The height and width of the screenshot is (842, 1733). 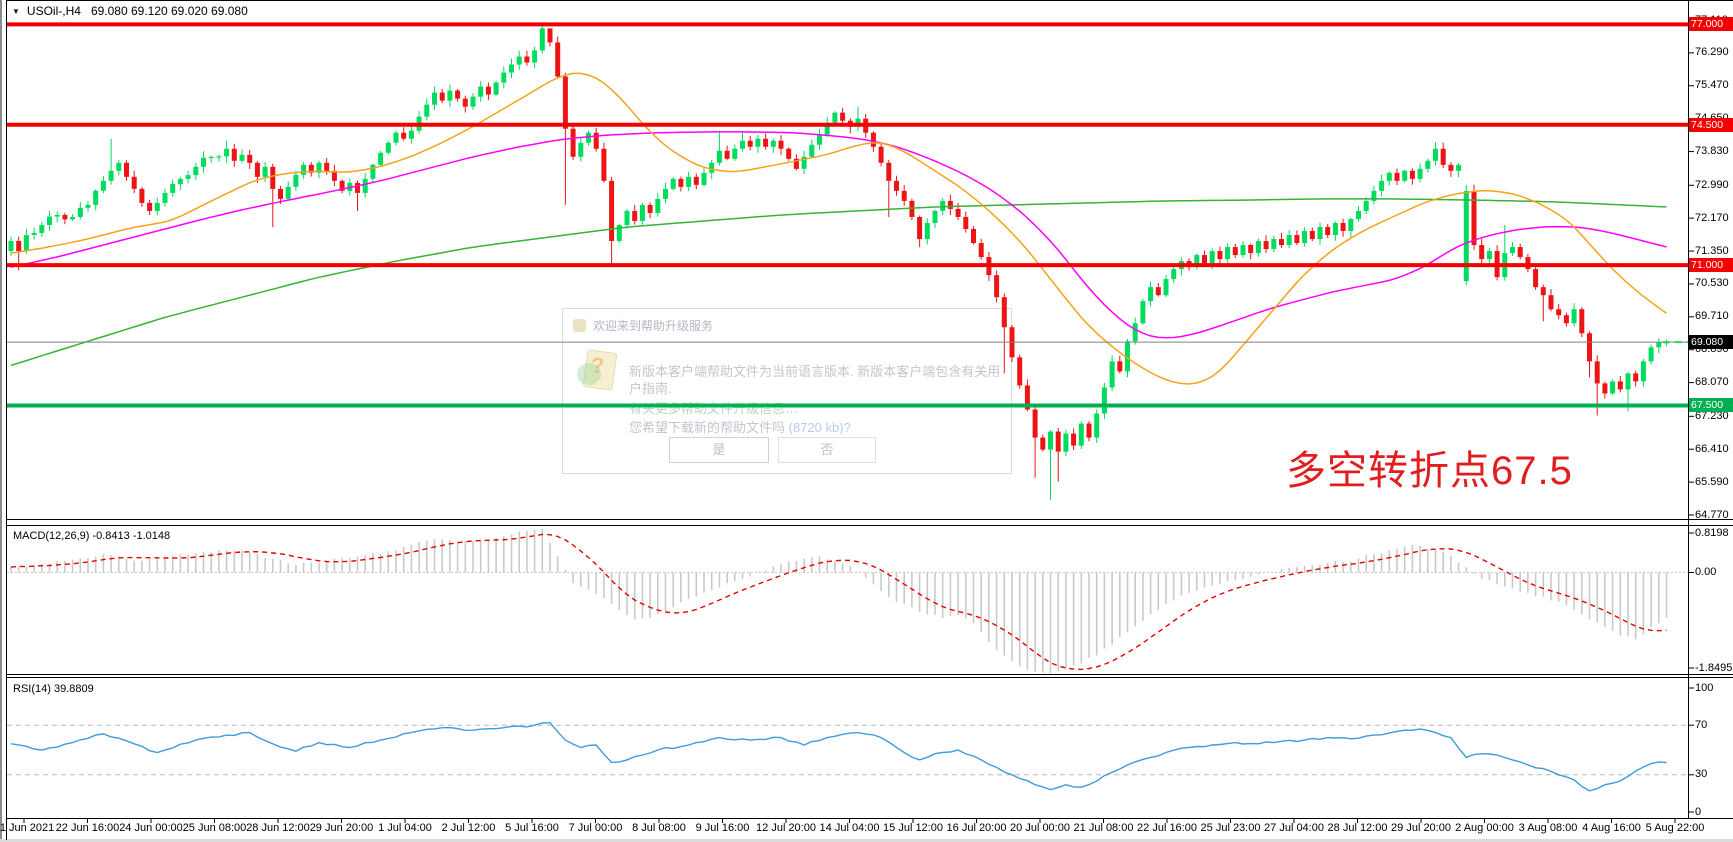 What do you see at coordinates (1611, 828) in the screenshot?
I see `time-axis-label: 4 Aug 16:00` at bounding box center [1611, 828].